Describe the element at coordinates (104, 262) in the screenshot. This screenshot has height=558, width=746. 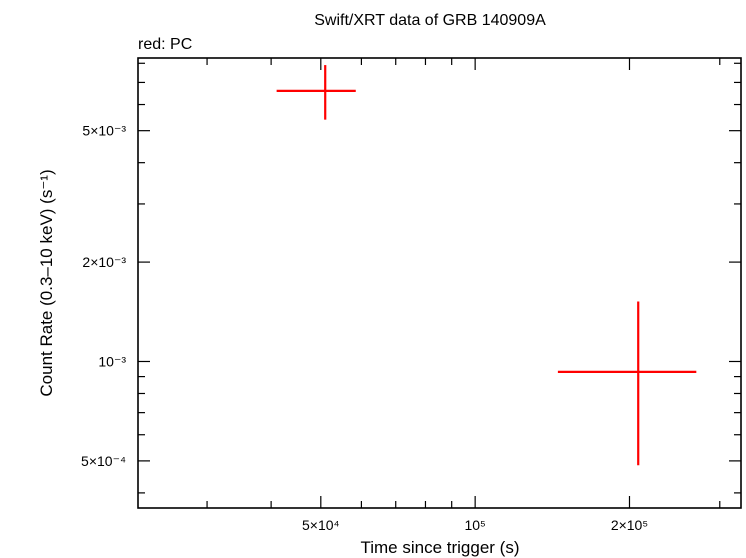
I see `y-tick-label: 2×10⁻³` at that location.